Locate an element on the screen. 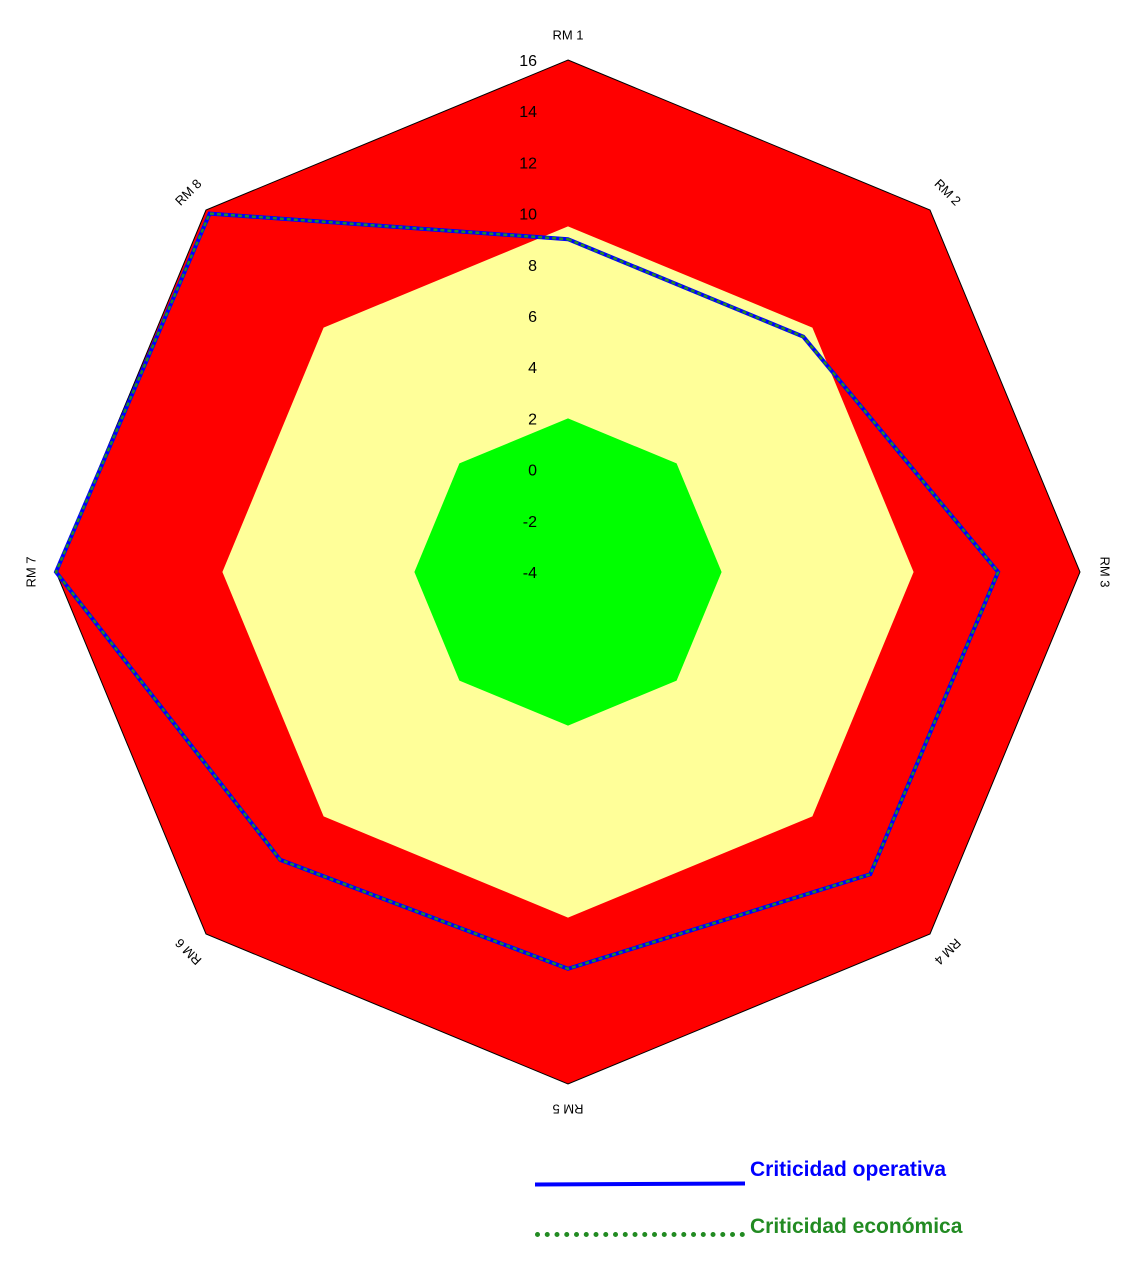 The image size is (1135, 1268). axis-label-rm-3: RM 3 is located at coordinates (1105, 571).